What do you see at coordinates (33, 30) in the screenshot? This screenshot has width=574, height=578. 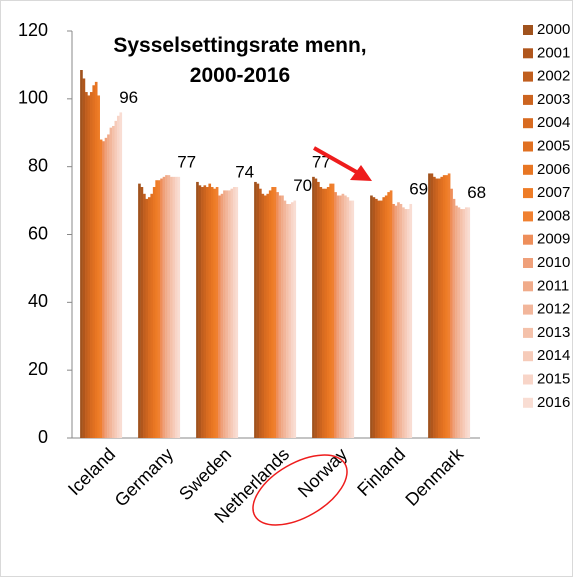 I see `y-tick-label: 120` at bounding box center [33, 30].